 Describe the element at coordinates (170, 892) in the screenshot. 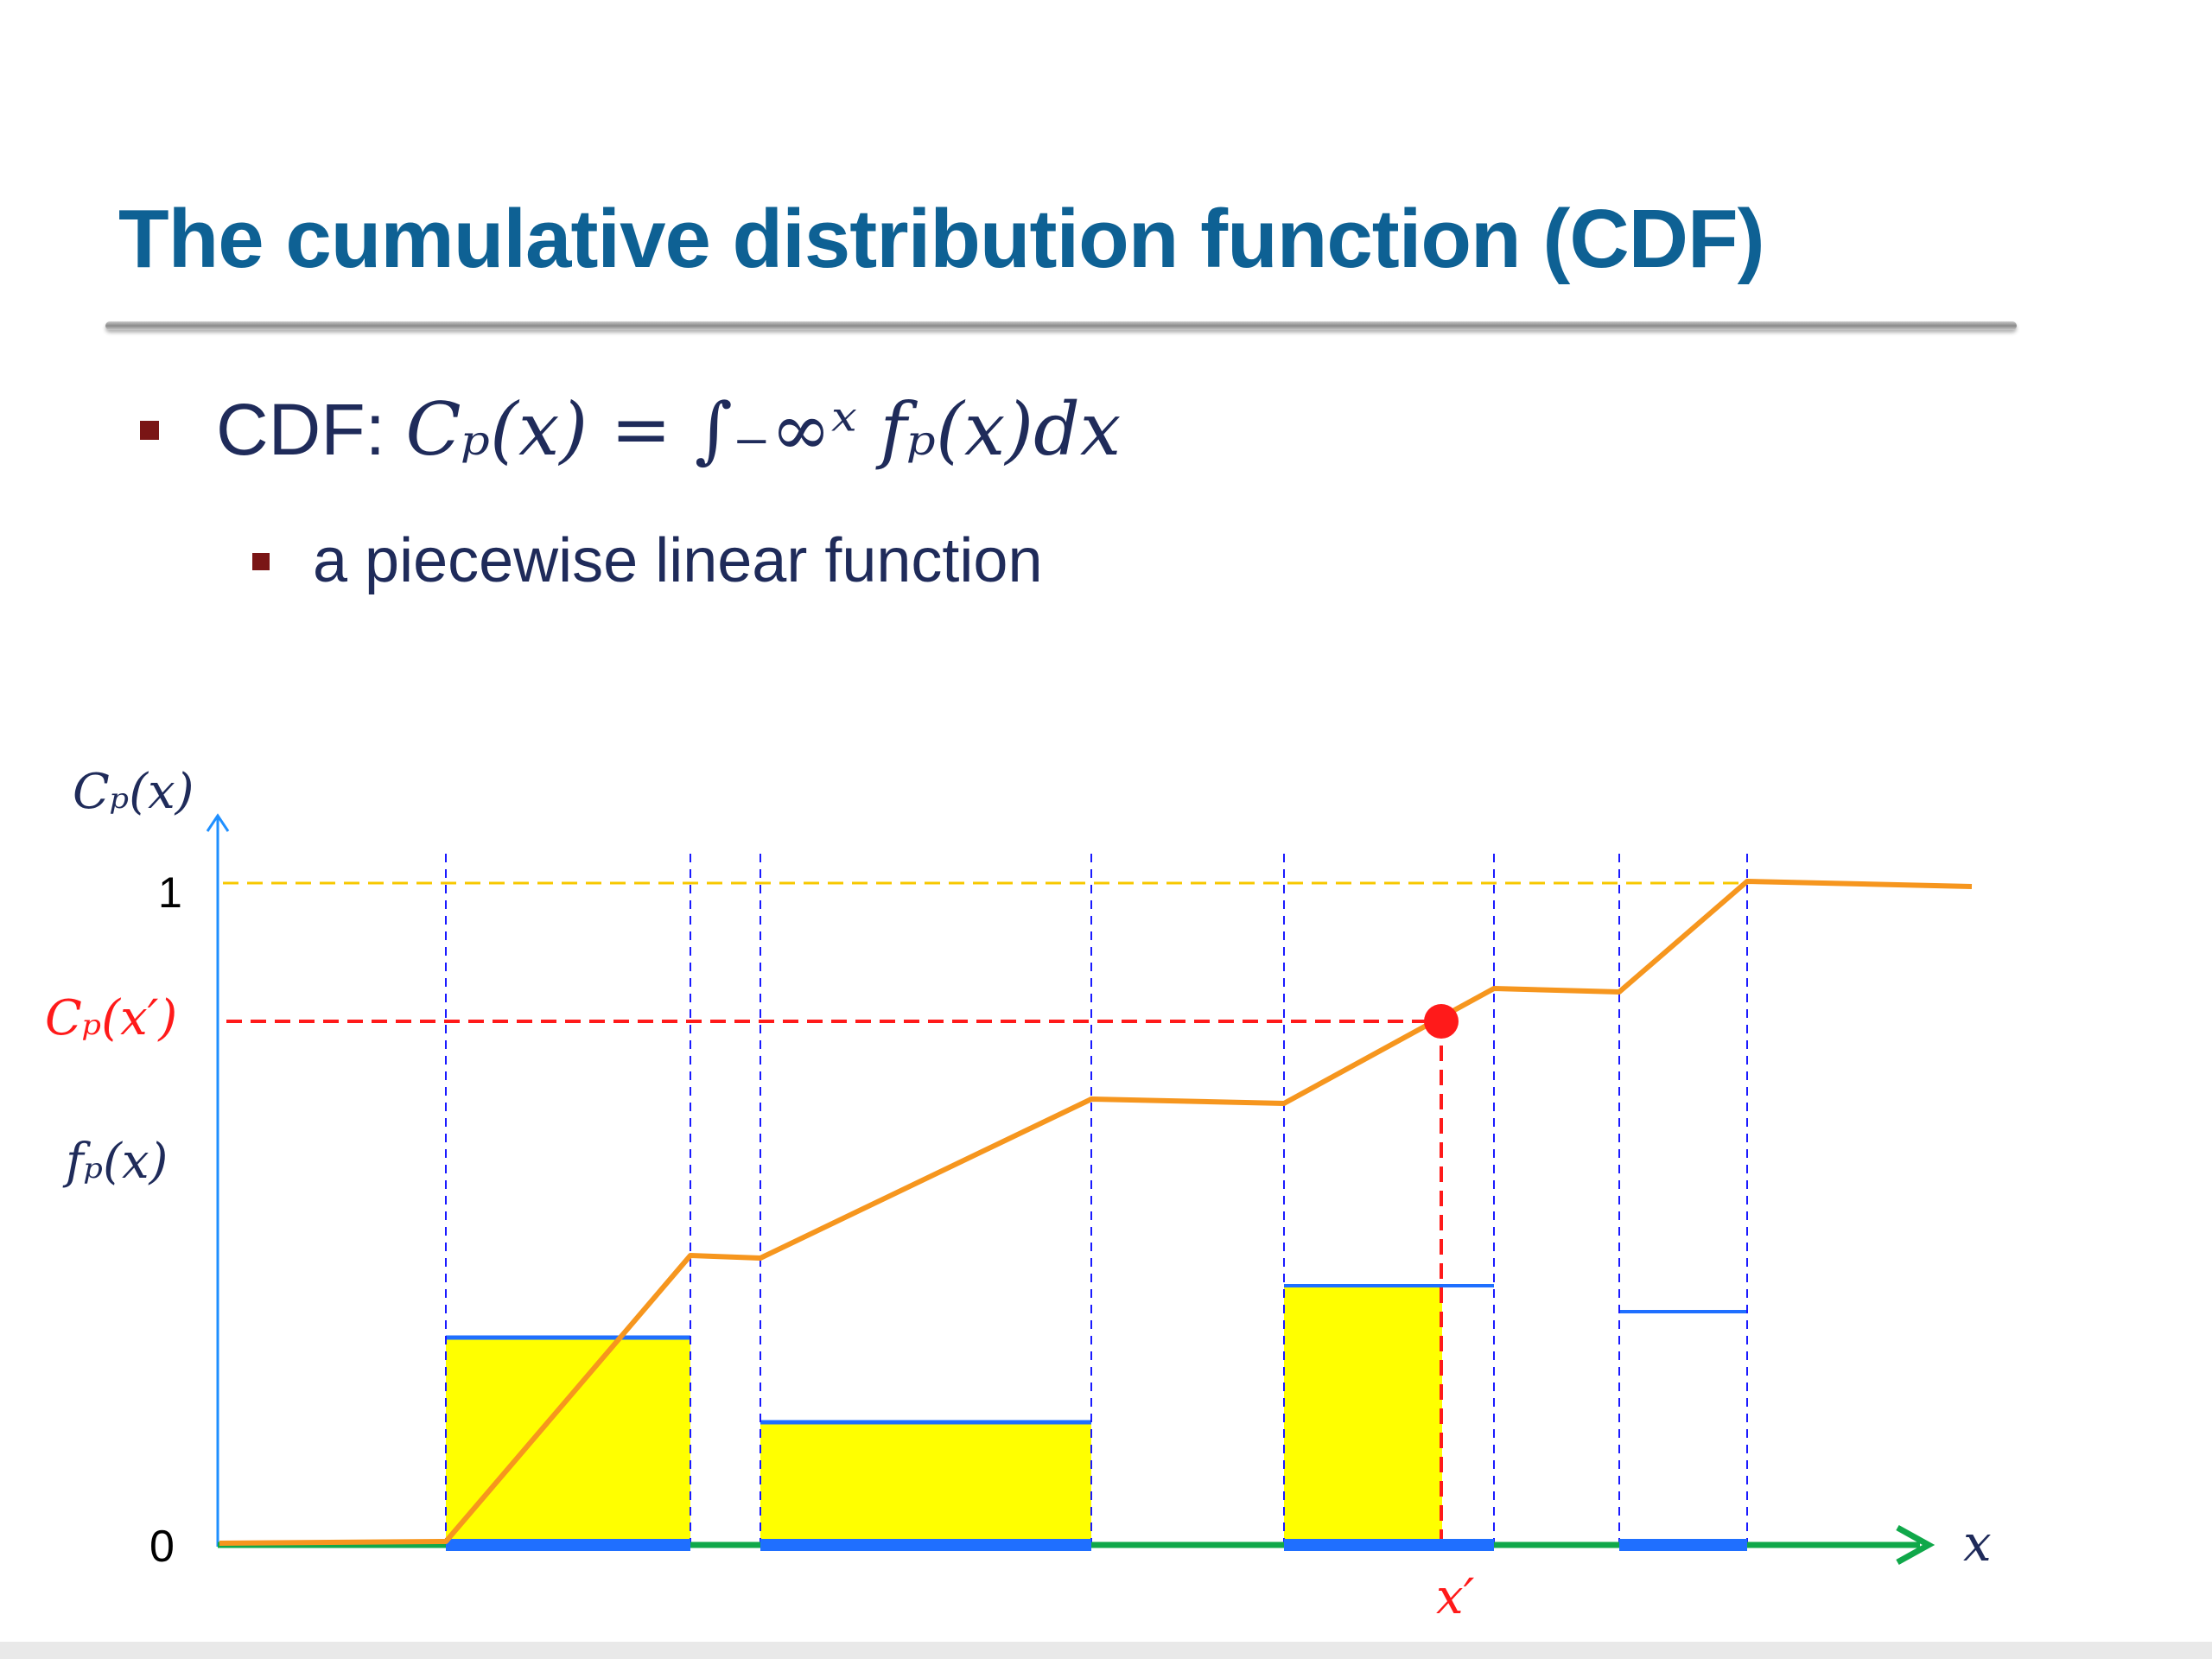

I see `y-tick-one: 1` at that location.